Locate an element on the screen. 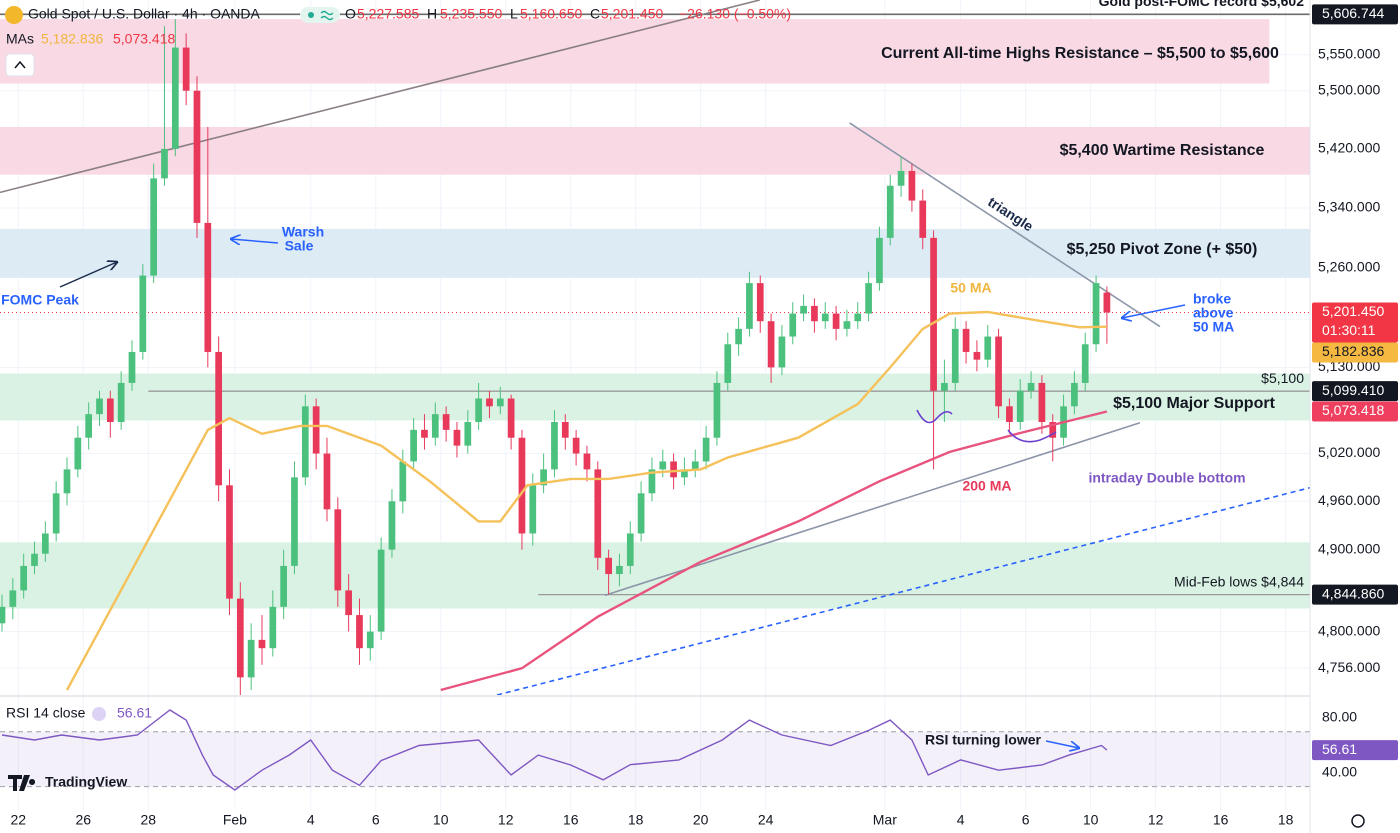 This screenshot has width=1400, height=833. annotation: 50 MA is located at coordinates (1213, 327).